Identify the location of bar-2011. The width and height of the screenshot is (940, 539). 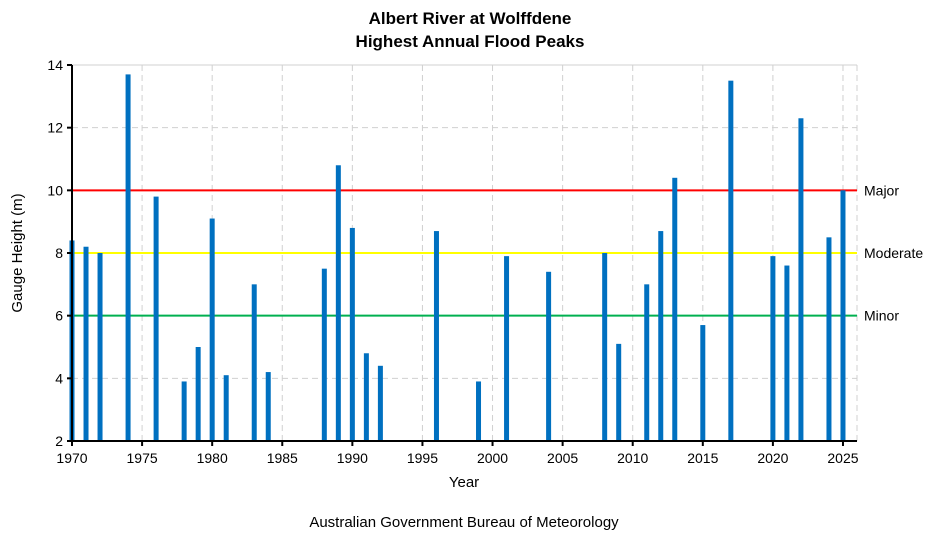
(647, 362).